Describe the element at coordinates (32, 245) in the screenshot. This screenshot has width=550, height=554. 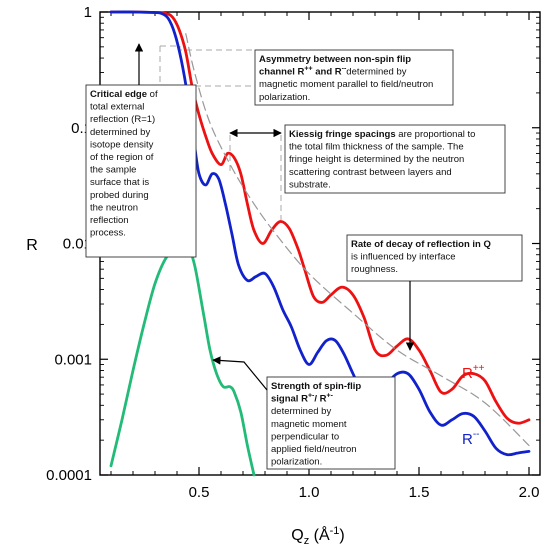
I see `y-axis-title: R` at that location.